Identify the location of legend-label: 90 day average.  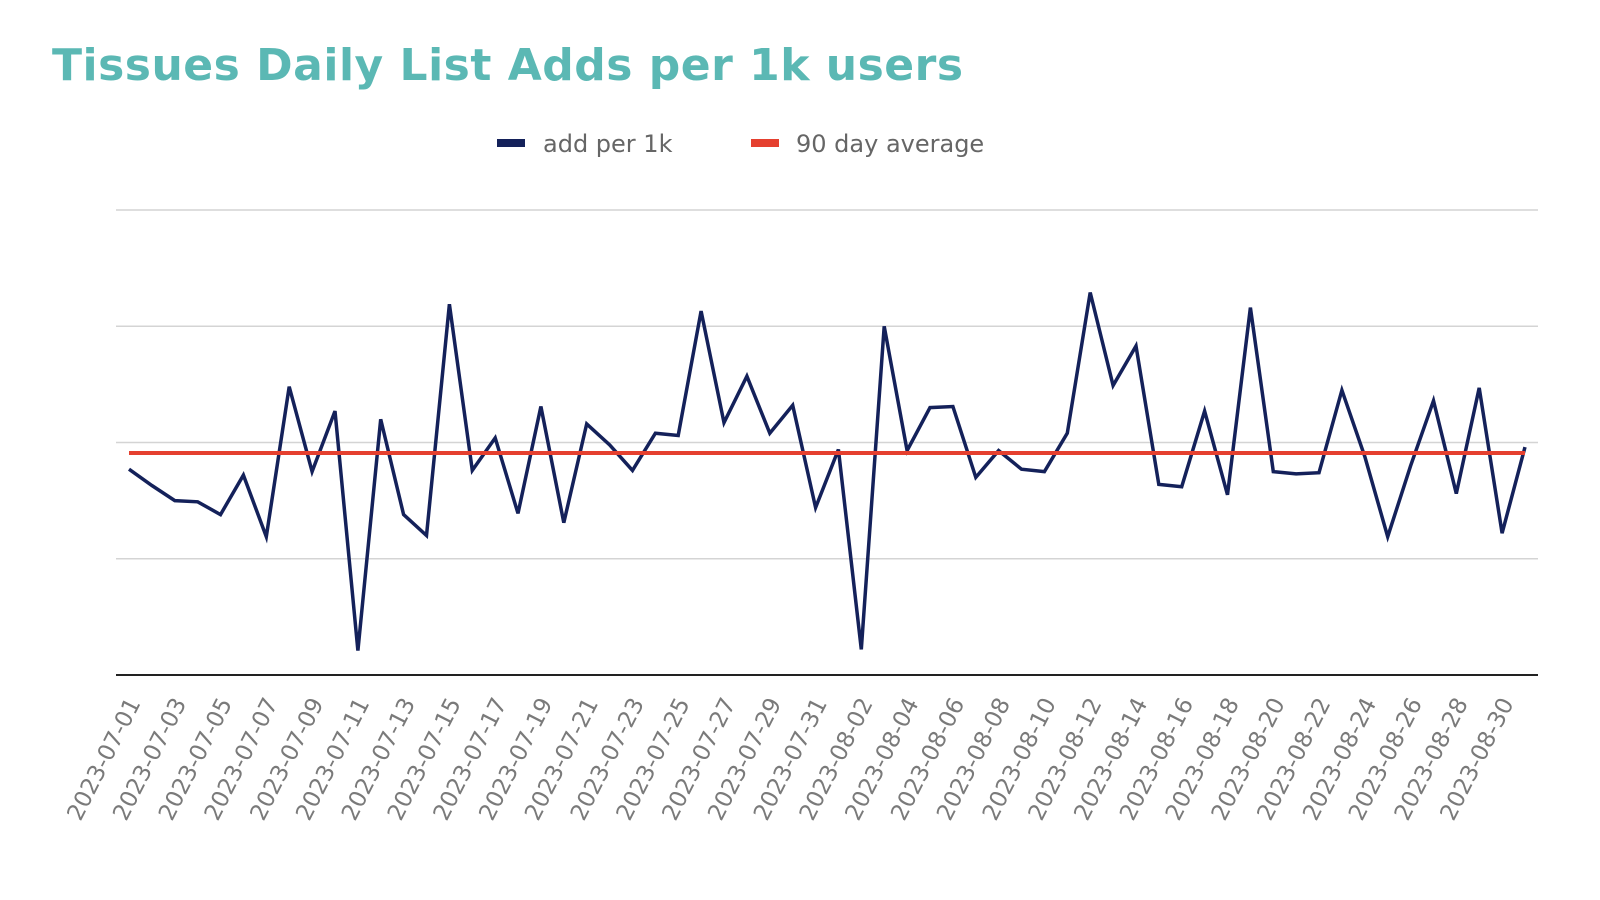
(890, 144).